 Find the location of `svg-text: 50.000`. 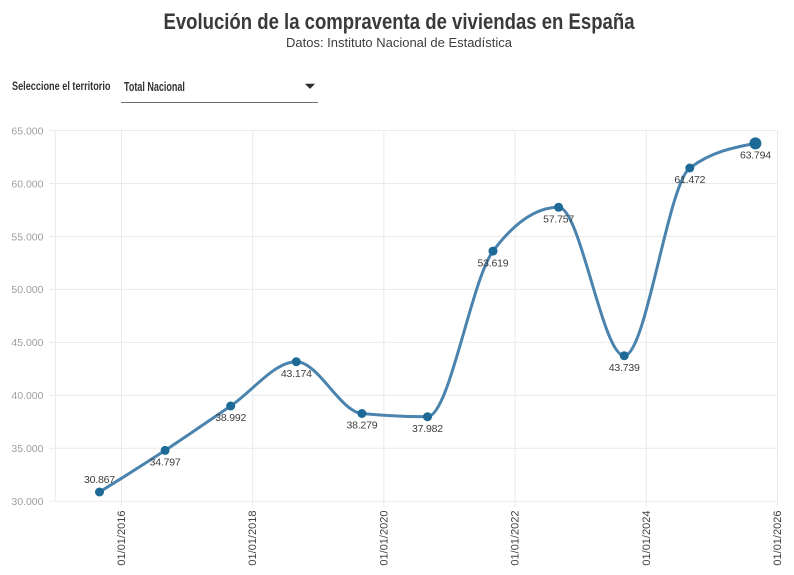

svg-text: 50.000 is located at coordinates (27, 290).